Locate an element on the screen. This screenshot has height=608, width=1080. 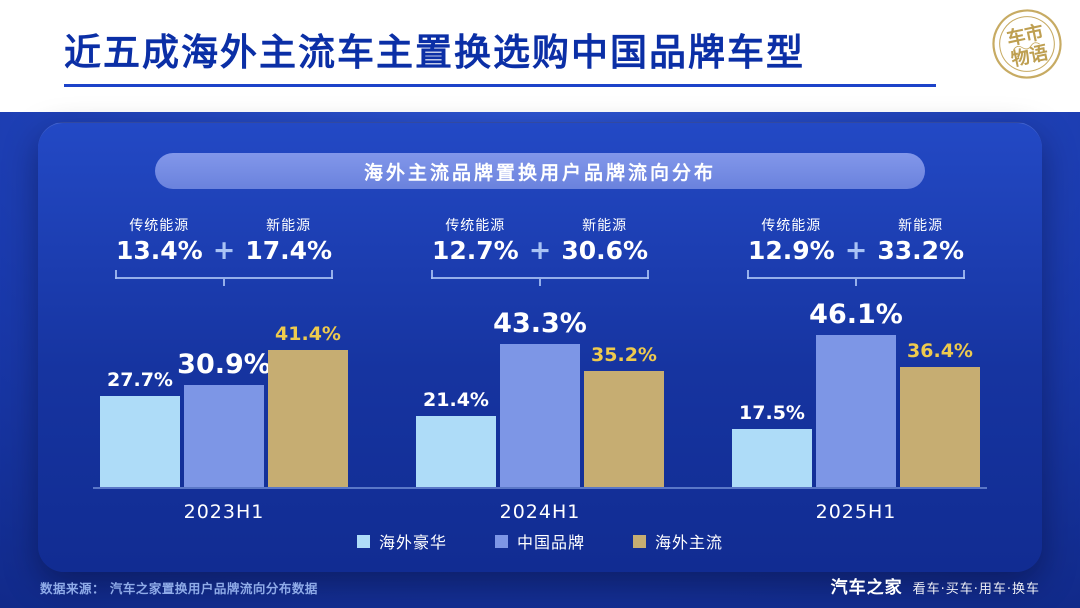
bar-value-label: 43.3% is located at coordinates (540, 323).